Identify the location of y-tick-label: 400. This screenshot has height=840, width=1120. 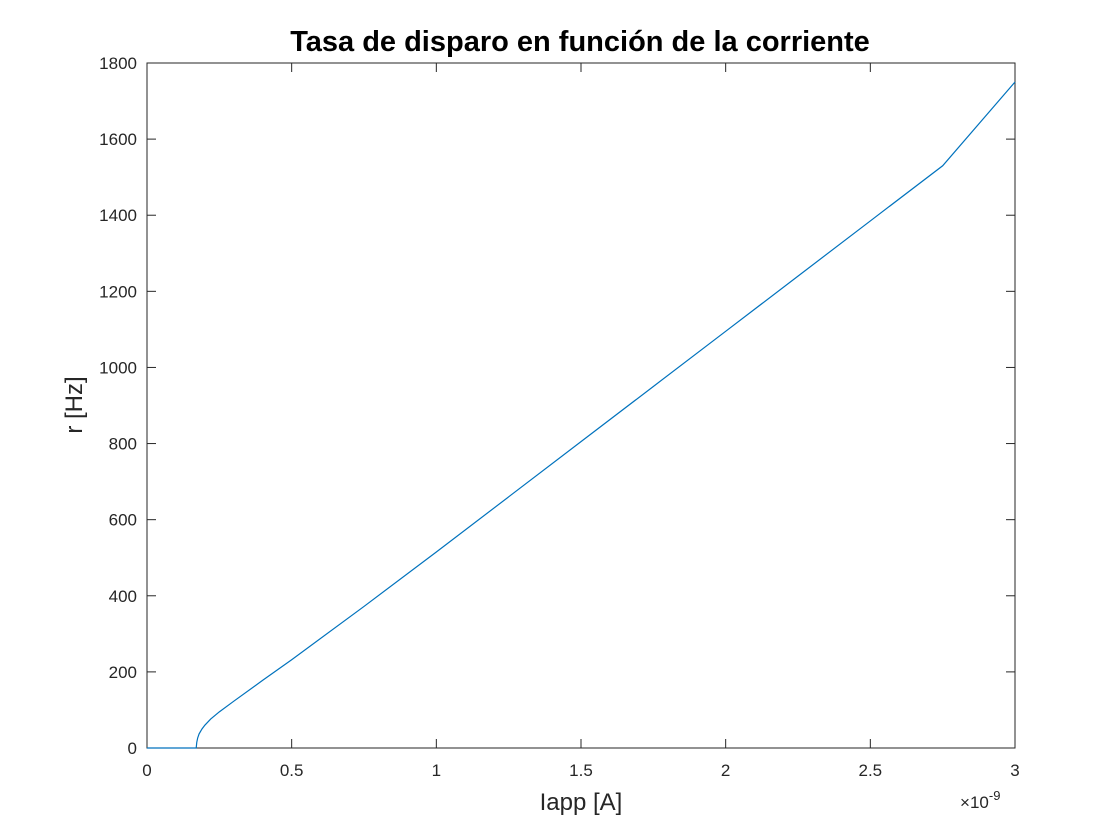
(123, 596).